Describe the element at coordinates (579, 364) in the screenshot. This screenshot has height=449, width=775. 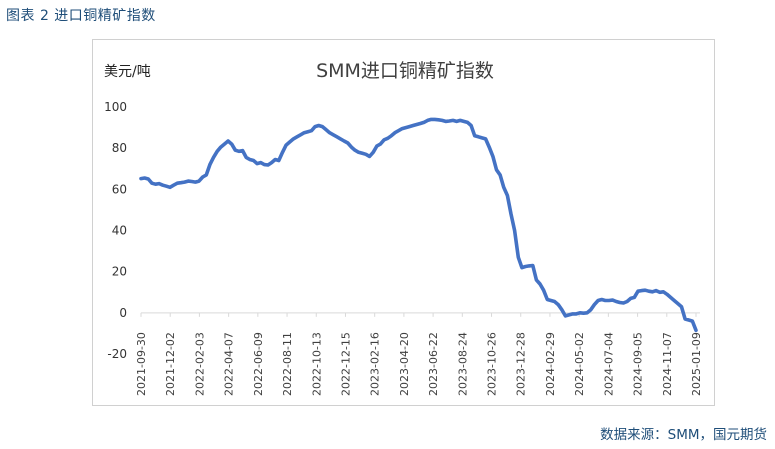
I see `x-tick-label: 2024-05-02` at that location.